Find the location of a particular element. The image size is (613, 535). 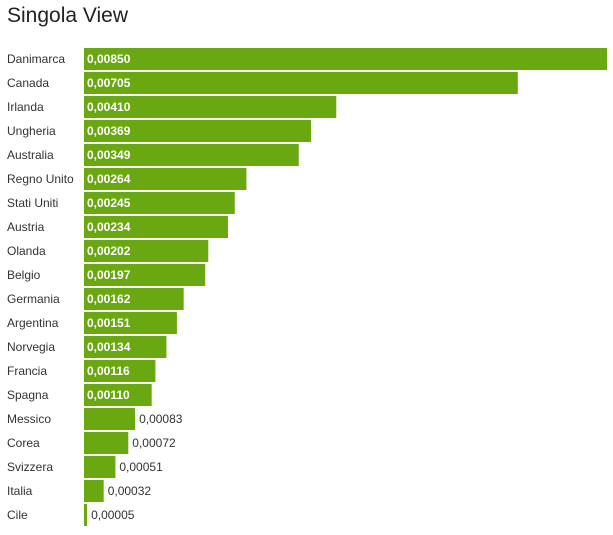

bar-corea is located at coordinates (106, 443).